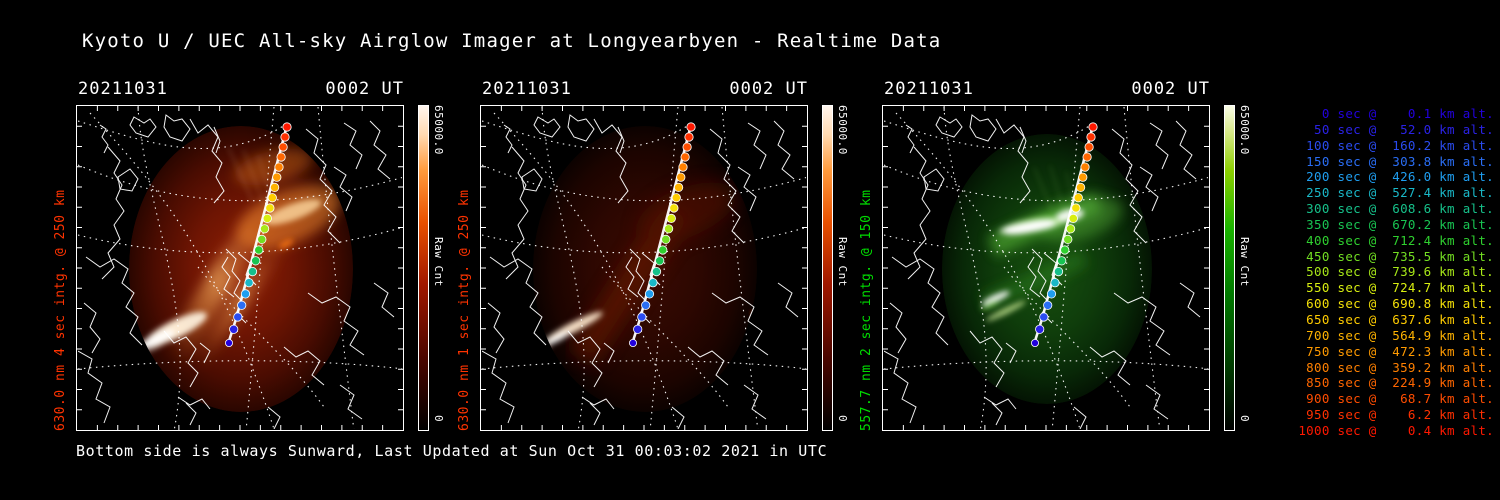  I want to click on panel-2-colorbar, so click(827, 268).